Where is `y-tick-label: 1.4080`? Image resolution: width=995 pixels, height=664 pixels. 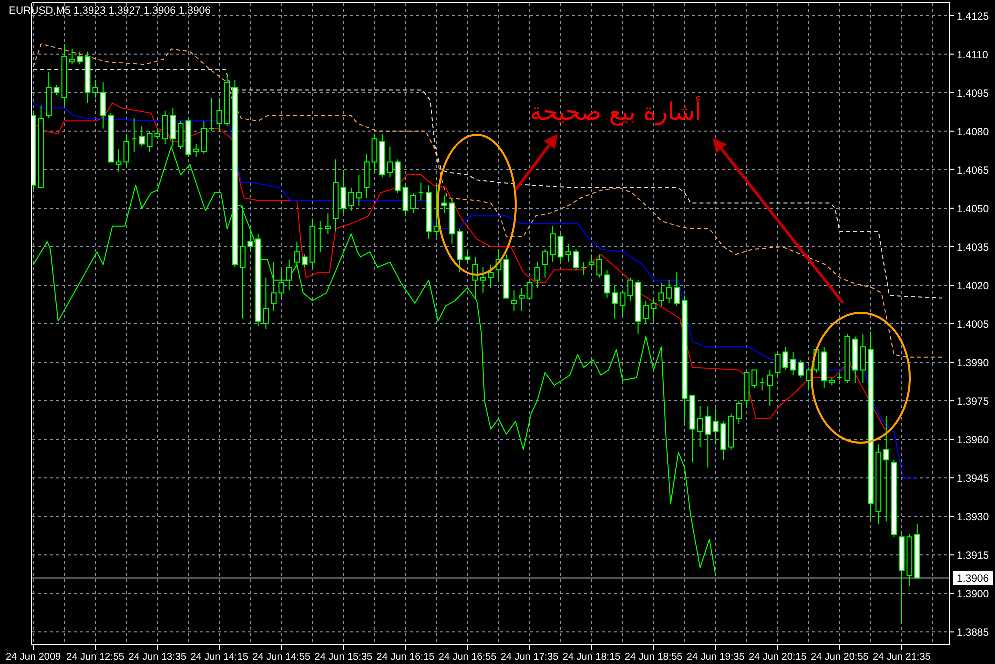
y-tick-label: 1.4080 is located at coordinates (973, 132).